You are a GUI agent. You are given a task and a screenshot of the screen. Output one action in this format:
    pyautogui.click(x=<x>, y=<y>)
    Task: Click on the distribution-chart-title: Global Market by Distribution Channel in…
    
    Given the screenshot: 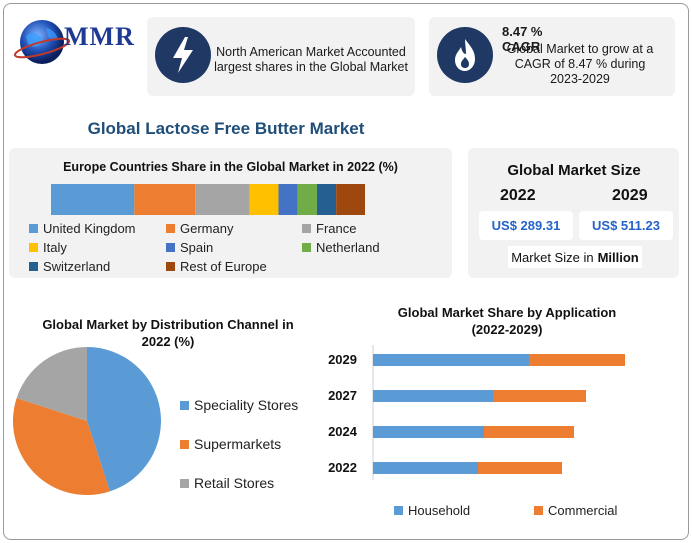 What is the action you would take?
    pyautogui.click(x=168, y=333)
    